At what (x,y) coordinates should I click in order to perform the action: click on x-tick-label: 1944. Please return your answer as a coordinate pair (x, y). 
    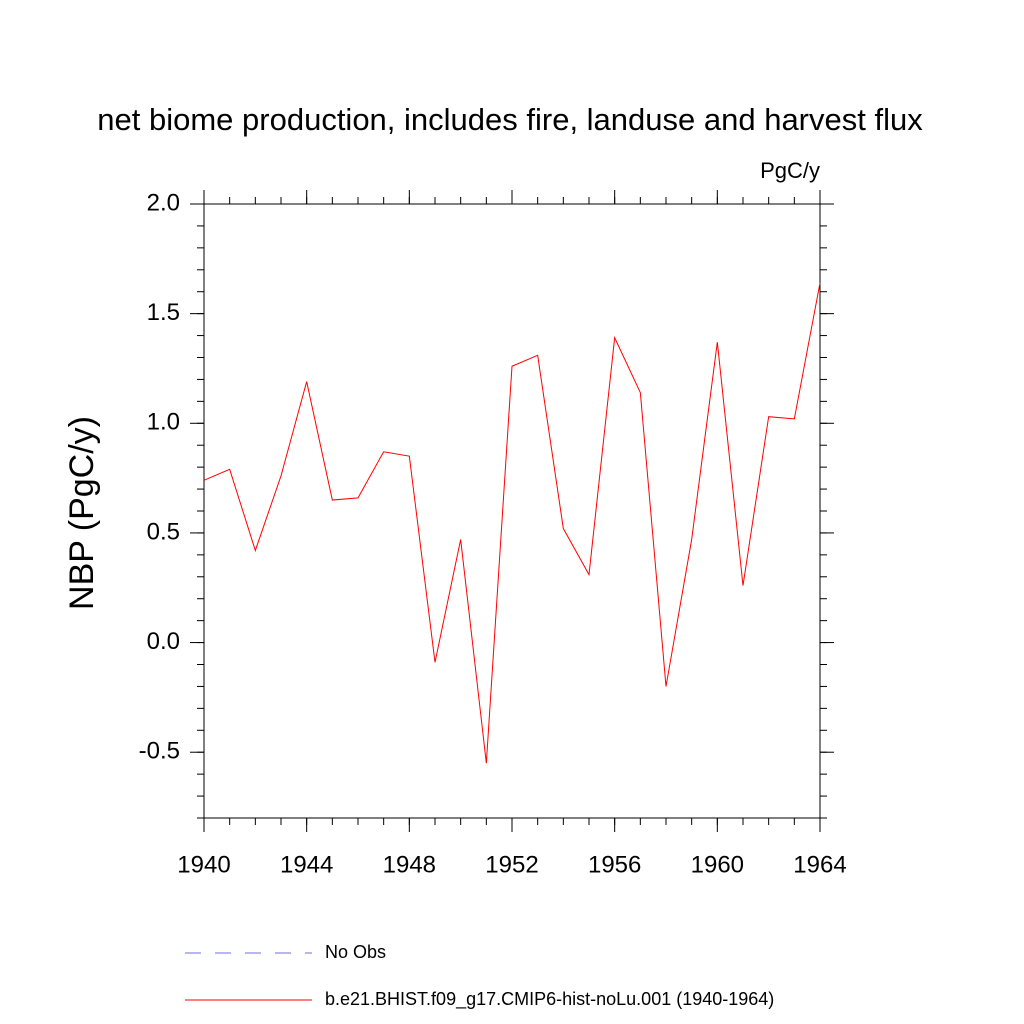
    Looking at the image, I should click on (306, 864).